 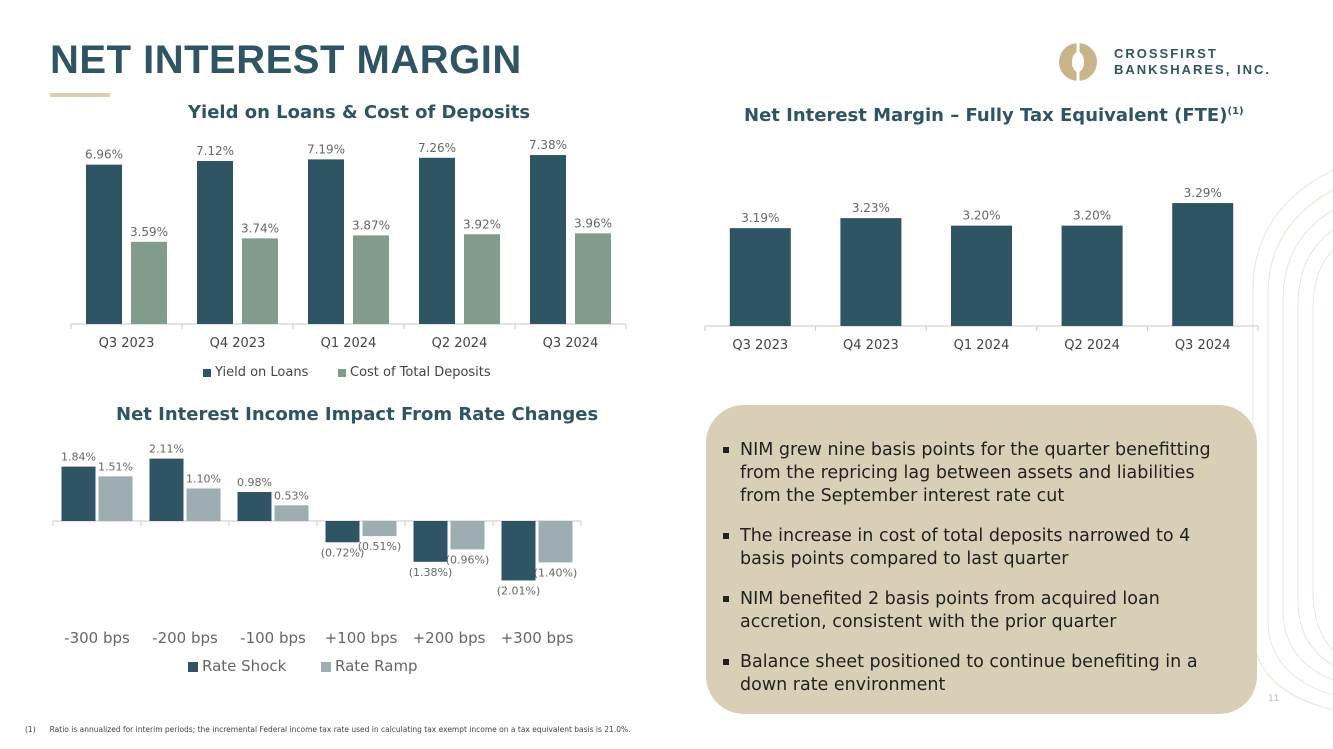 I want to click on data-label: (0.72%), so click(x=343, y=552).